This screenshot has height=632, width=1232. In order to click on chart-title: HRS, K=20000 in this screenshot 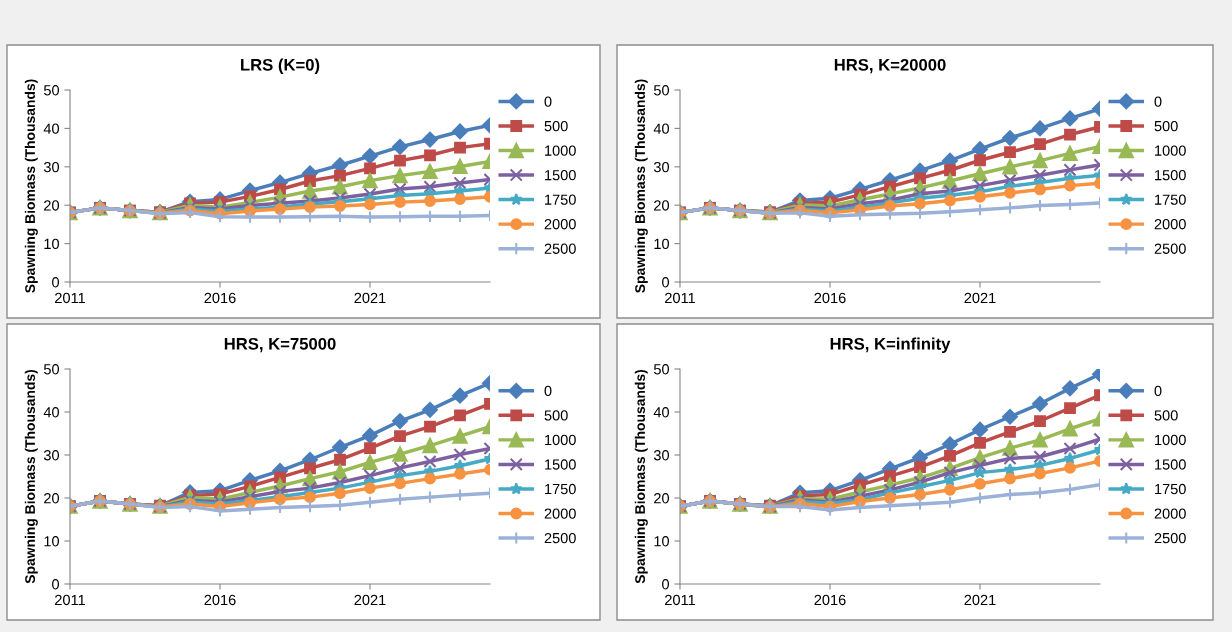, I will do `click(890, 66)`.